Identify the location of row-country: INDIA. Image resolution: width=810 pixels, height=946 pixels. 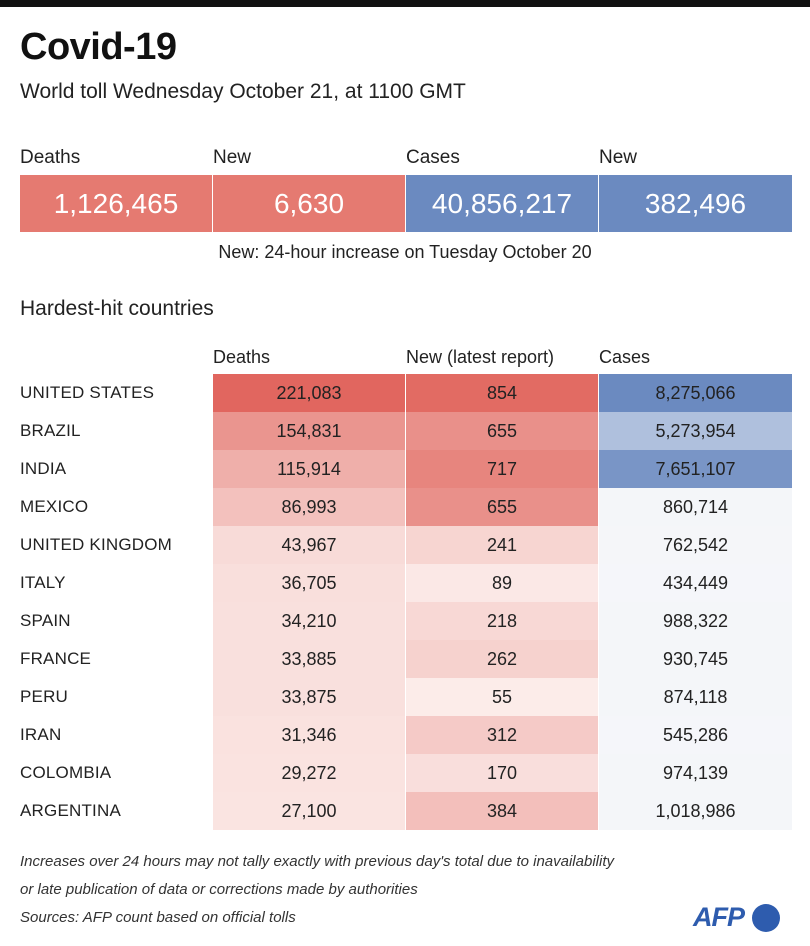
(43, 468).